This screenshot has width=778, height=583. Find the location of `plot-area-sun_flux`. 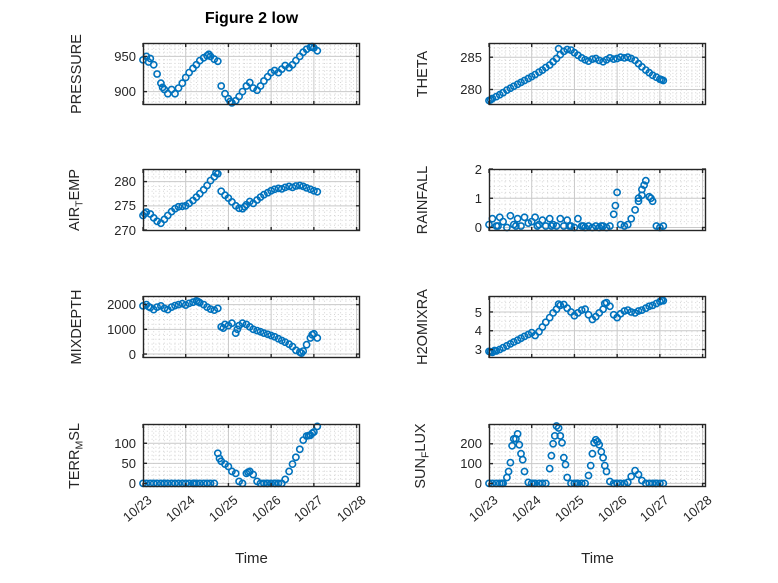

plot-area-sun_flux is located at coordinates (596, 455).